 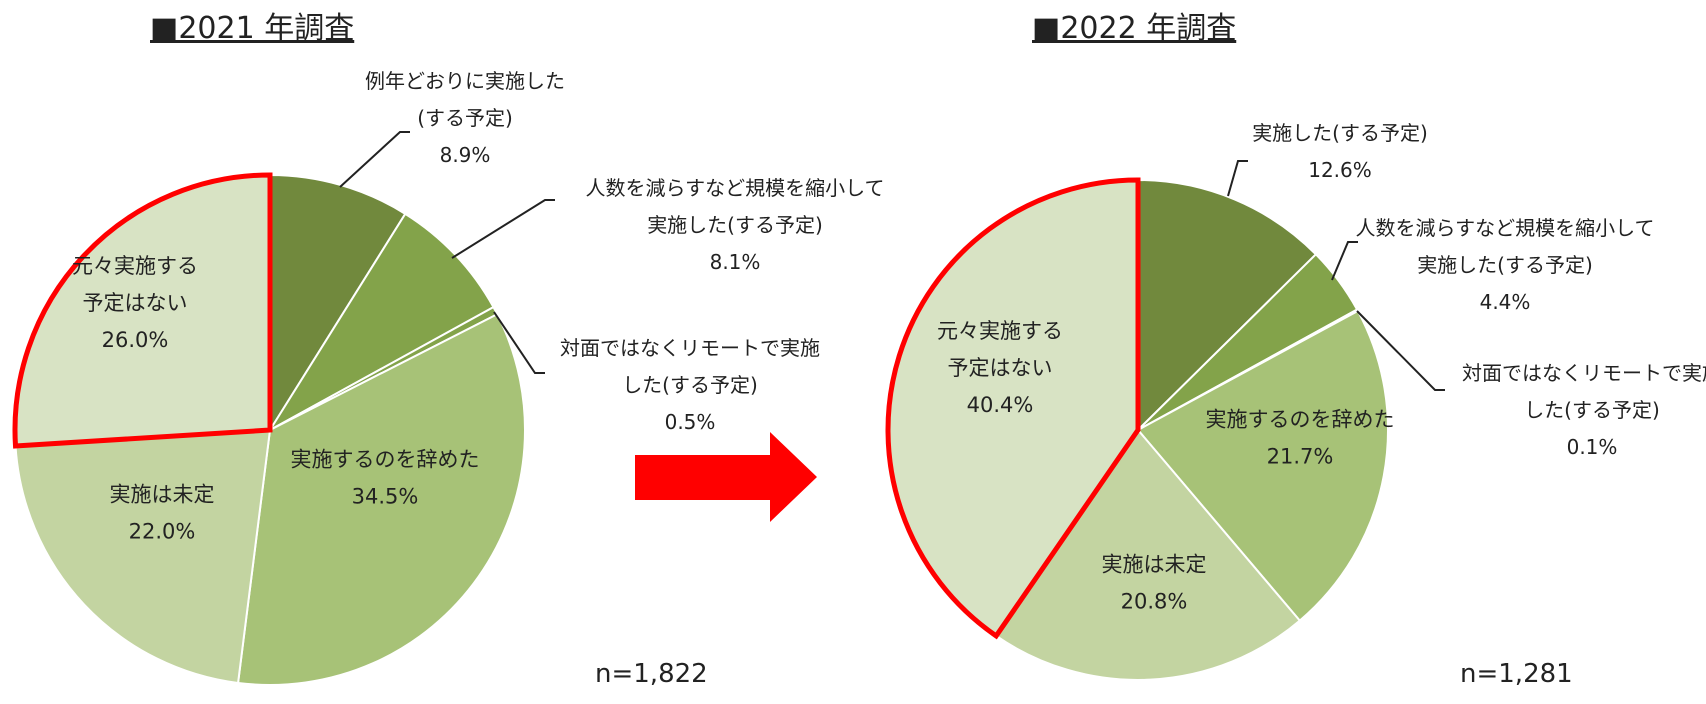 I want to click on slice-label: 対面ではなくリモートで実施した(する予定) 0.1%, so click(x=1584, y=410).